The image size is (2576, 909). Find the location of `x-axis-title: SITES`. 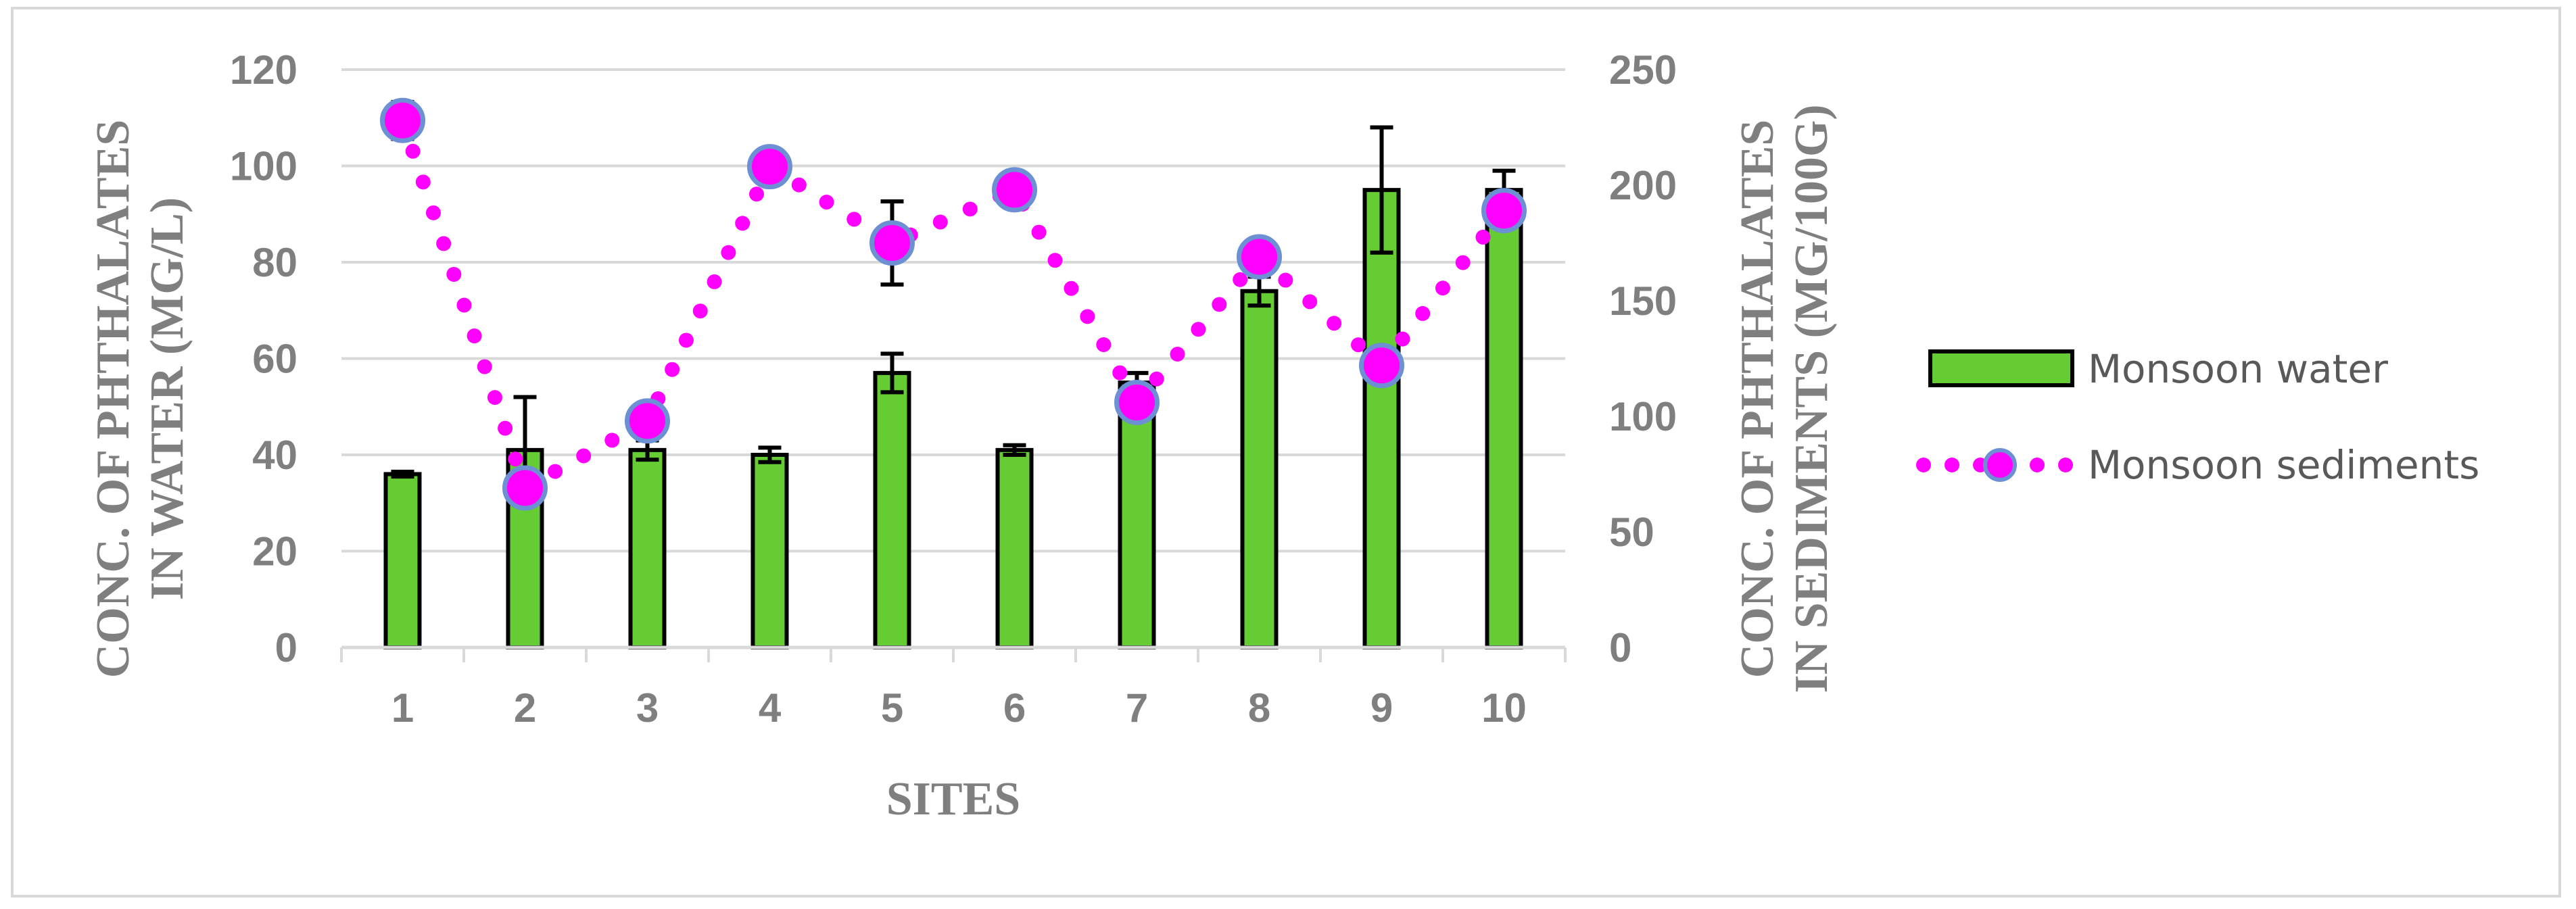

x-axis-title: SITES is located at coordinates (953, 799).